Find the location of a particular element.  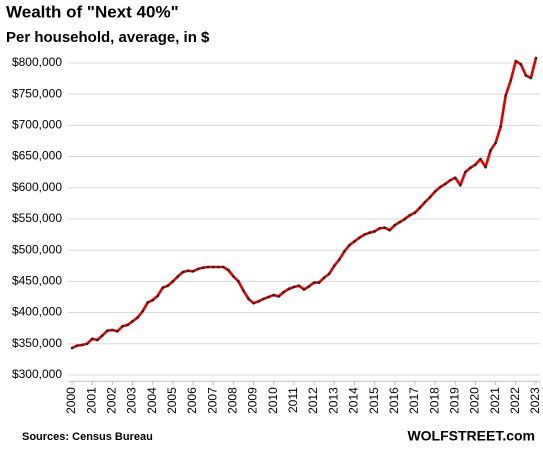

x-tick-label: 2019 is located at coordinates (454, 400).